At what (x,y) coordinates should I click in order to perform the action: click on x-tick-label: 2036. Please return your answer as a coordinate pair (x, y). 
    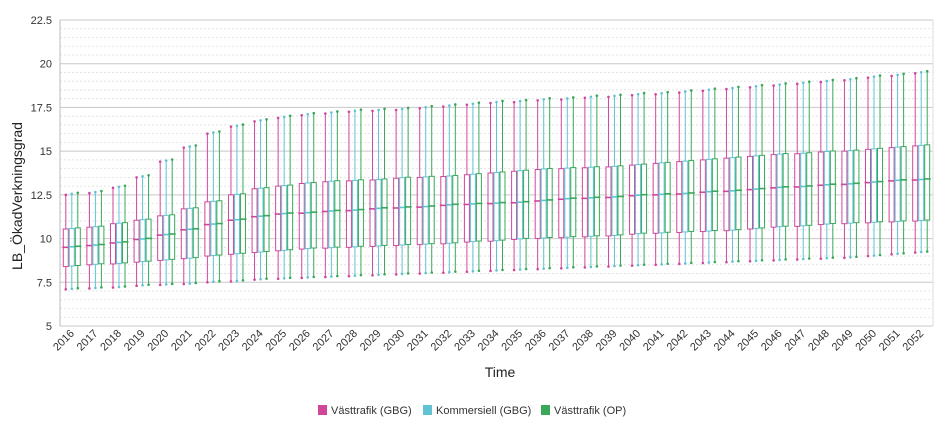
    Looking at the image, I should click on (536, 341).